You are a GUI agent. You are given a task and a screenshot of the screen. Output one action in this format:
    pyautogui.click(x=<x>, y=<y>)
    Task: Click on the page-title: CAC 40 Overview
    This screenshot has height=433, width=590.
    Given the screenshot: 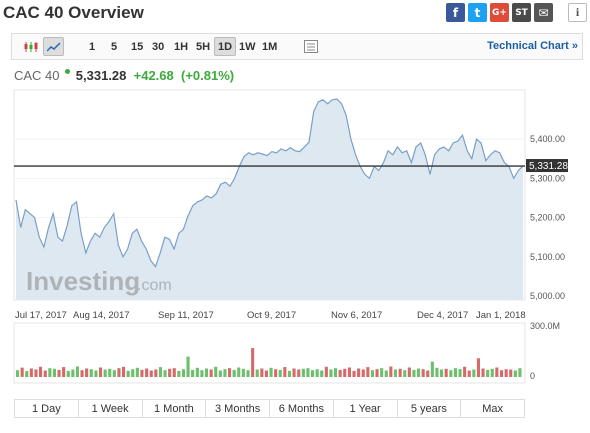 What is the action you would take?
    pyautogui.click(x=73, y=12)
    